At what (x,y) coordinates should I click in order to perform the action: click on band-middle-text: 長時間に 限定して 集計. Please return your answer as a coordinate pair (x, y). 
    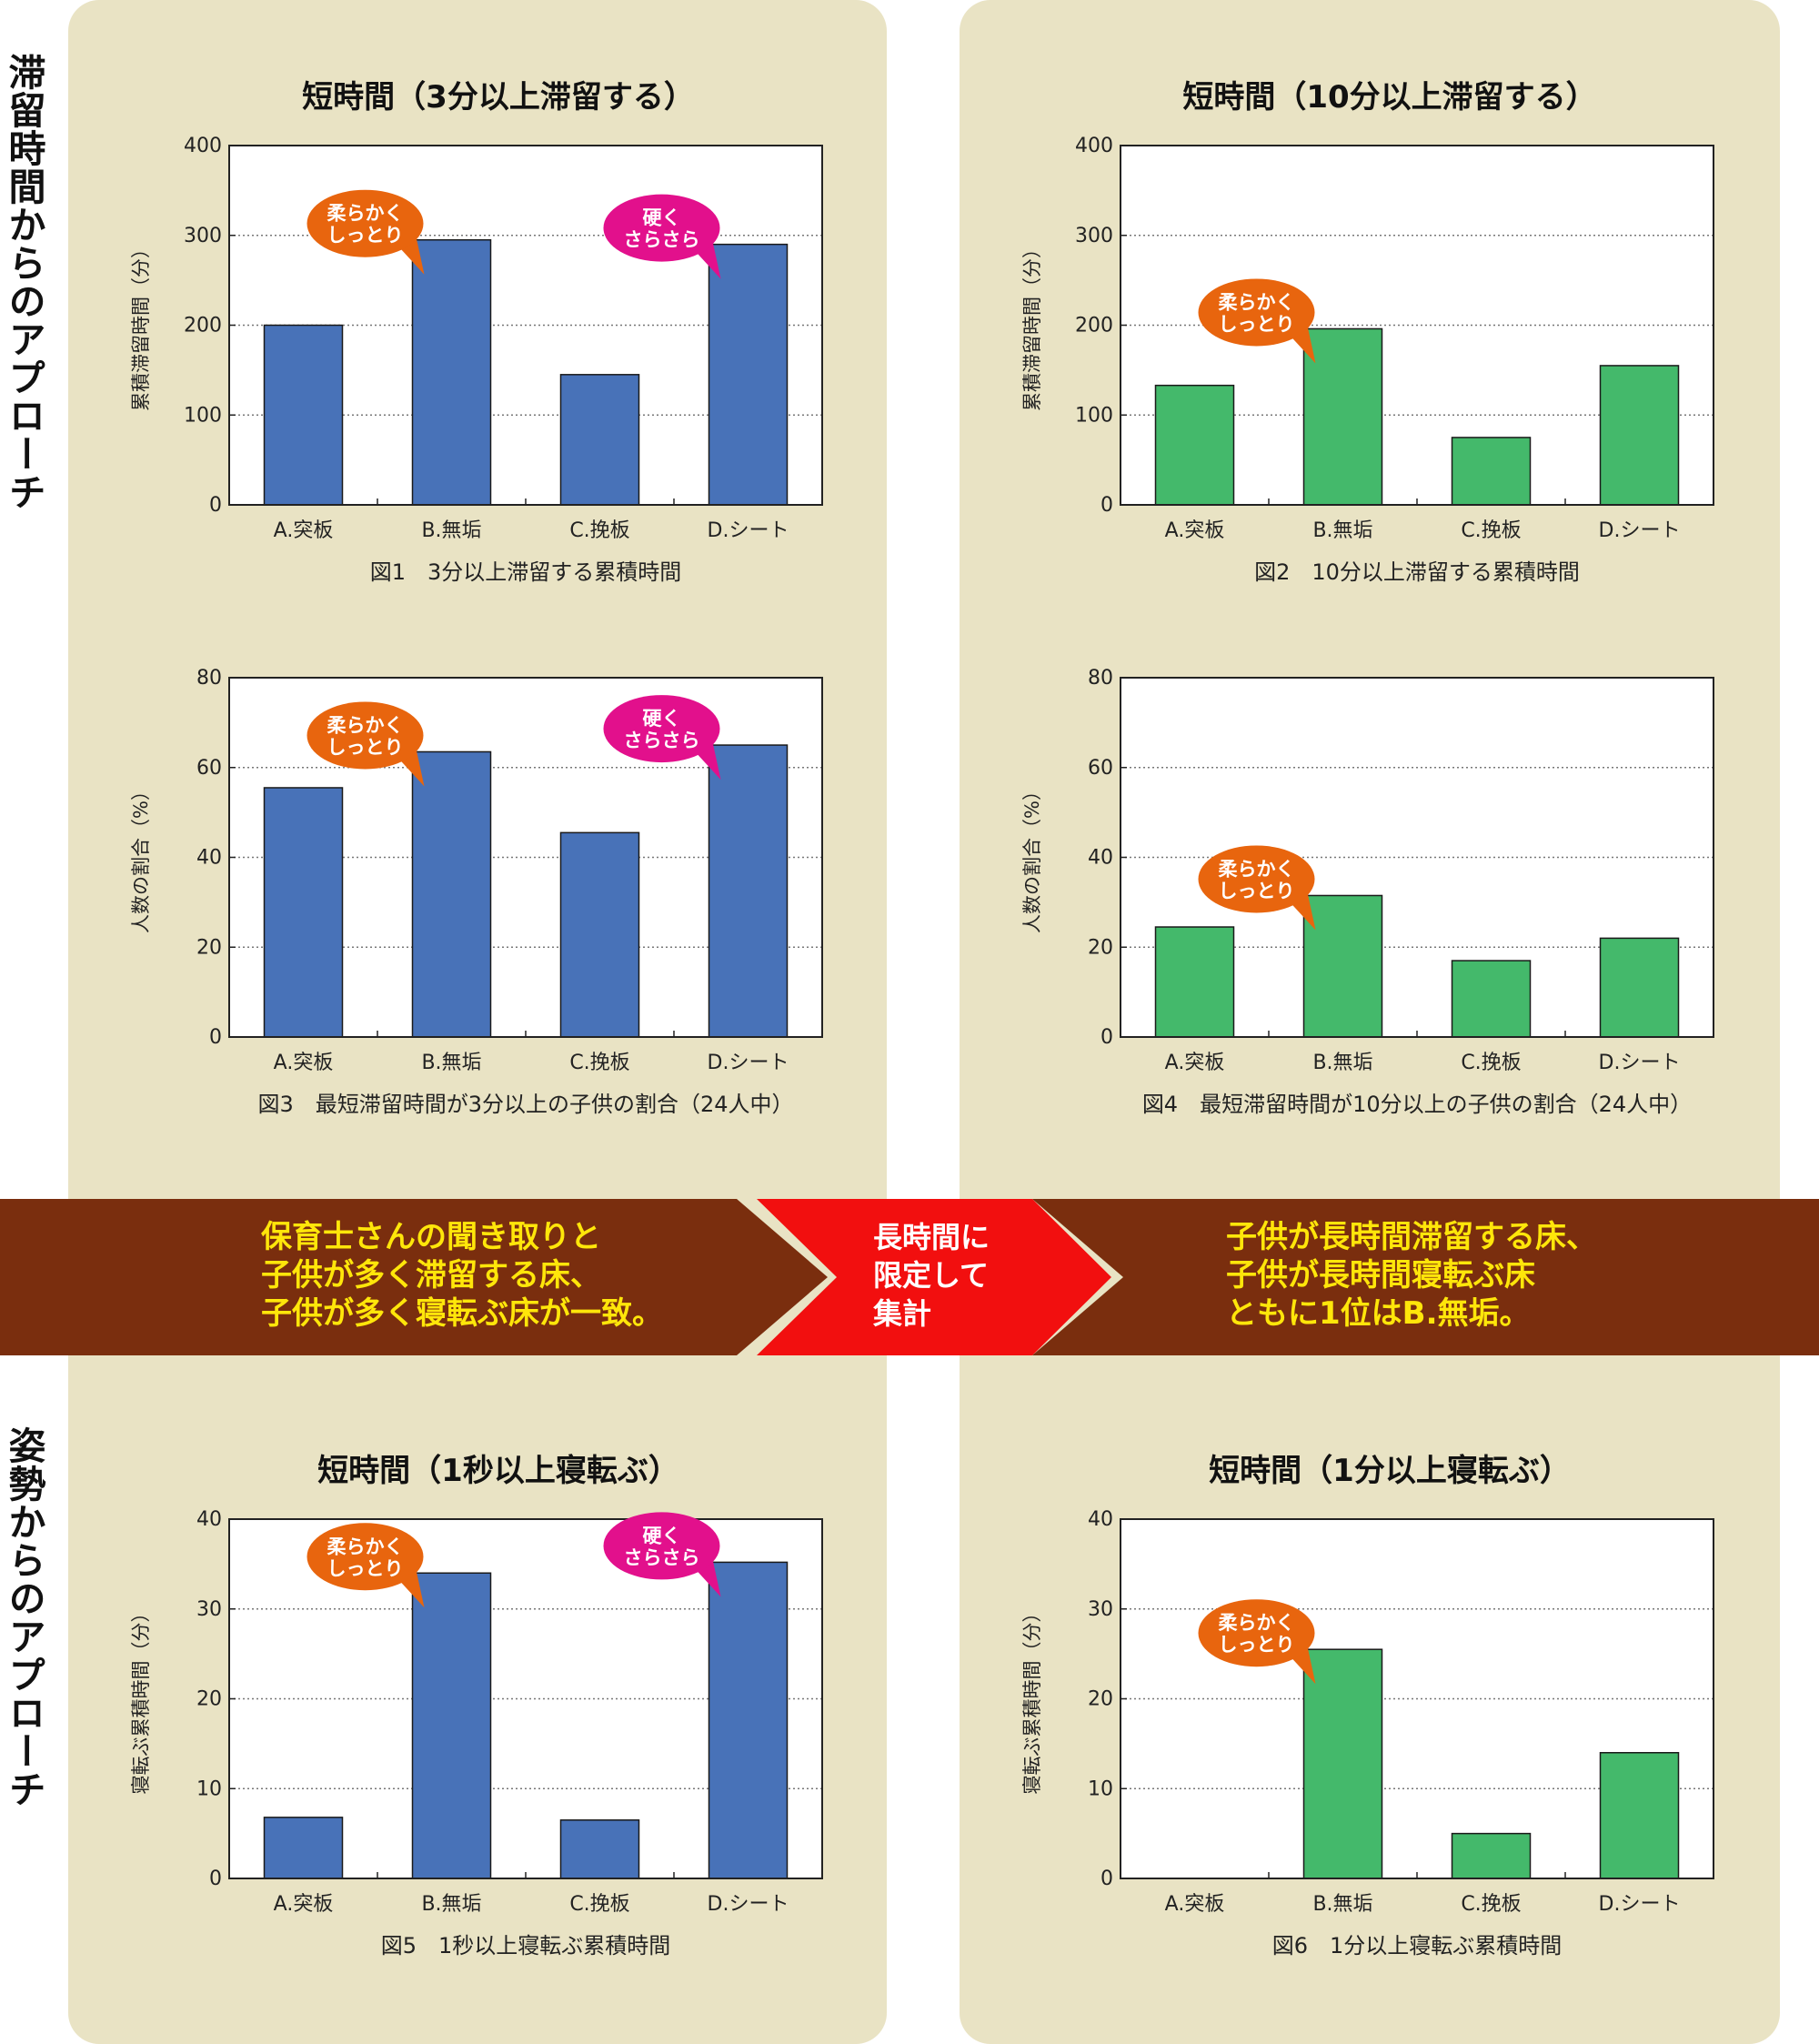
    Looking at the image, I should click on (932, 1276).